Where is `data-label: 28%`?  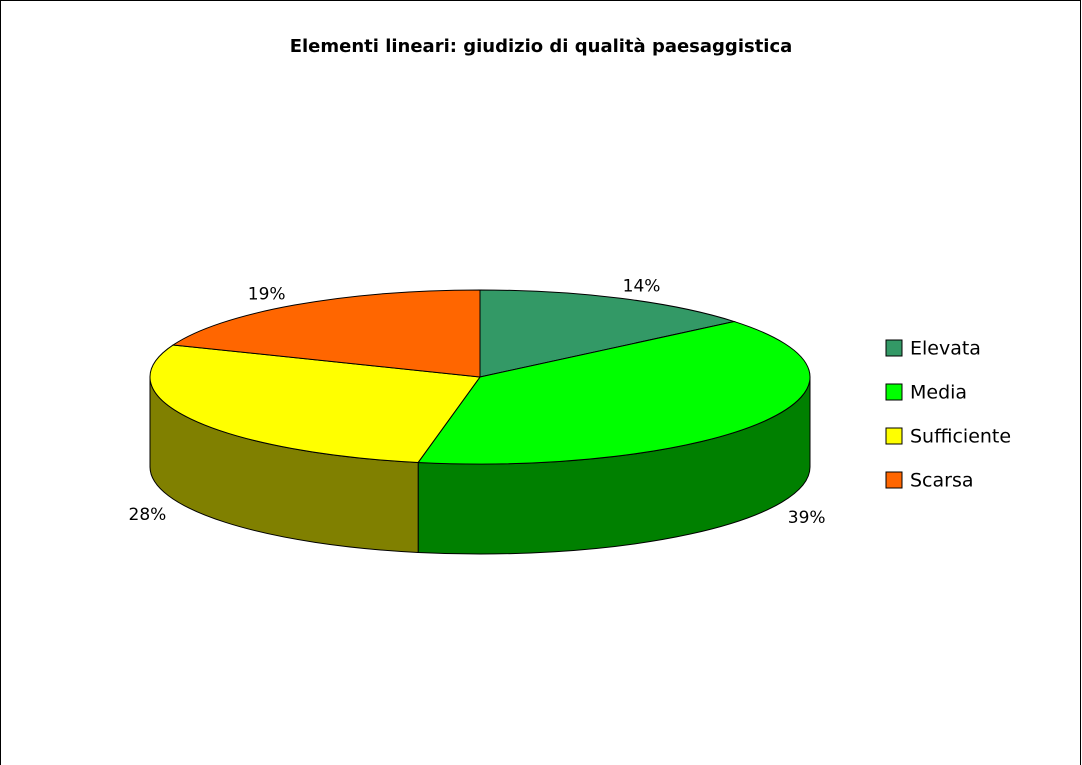 data-label: 28% is located at coordinates (148, 515).